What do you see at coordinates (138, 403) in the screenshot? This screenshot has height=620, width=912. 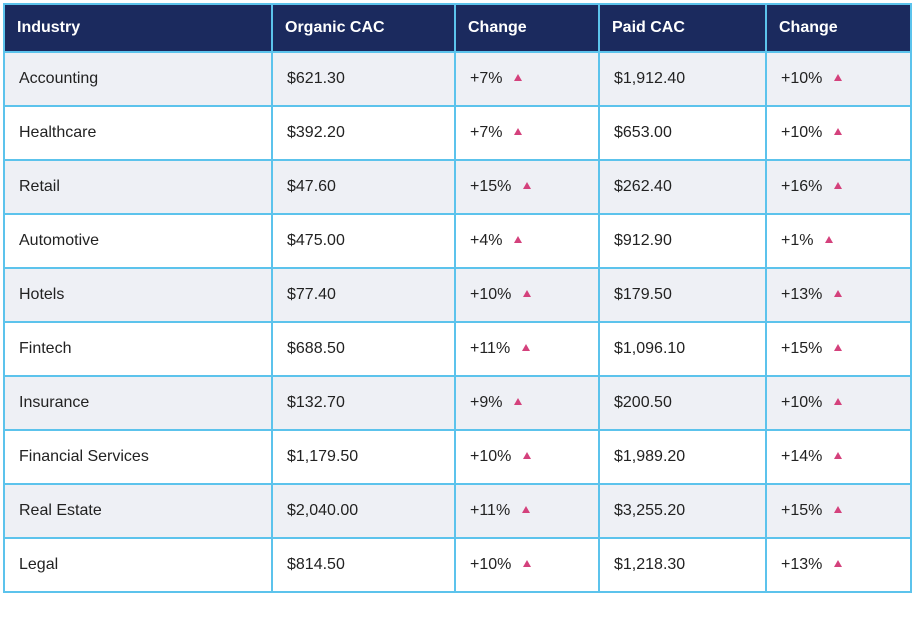 I see `industry-cell: Insurance` at bounding box center [138, 403].